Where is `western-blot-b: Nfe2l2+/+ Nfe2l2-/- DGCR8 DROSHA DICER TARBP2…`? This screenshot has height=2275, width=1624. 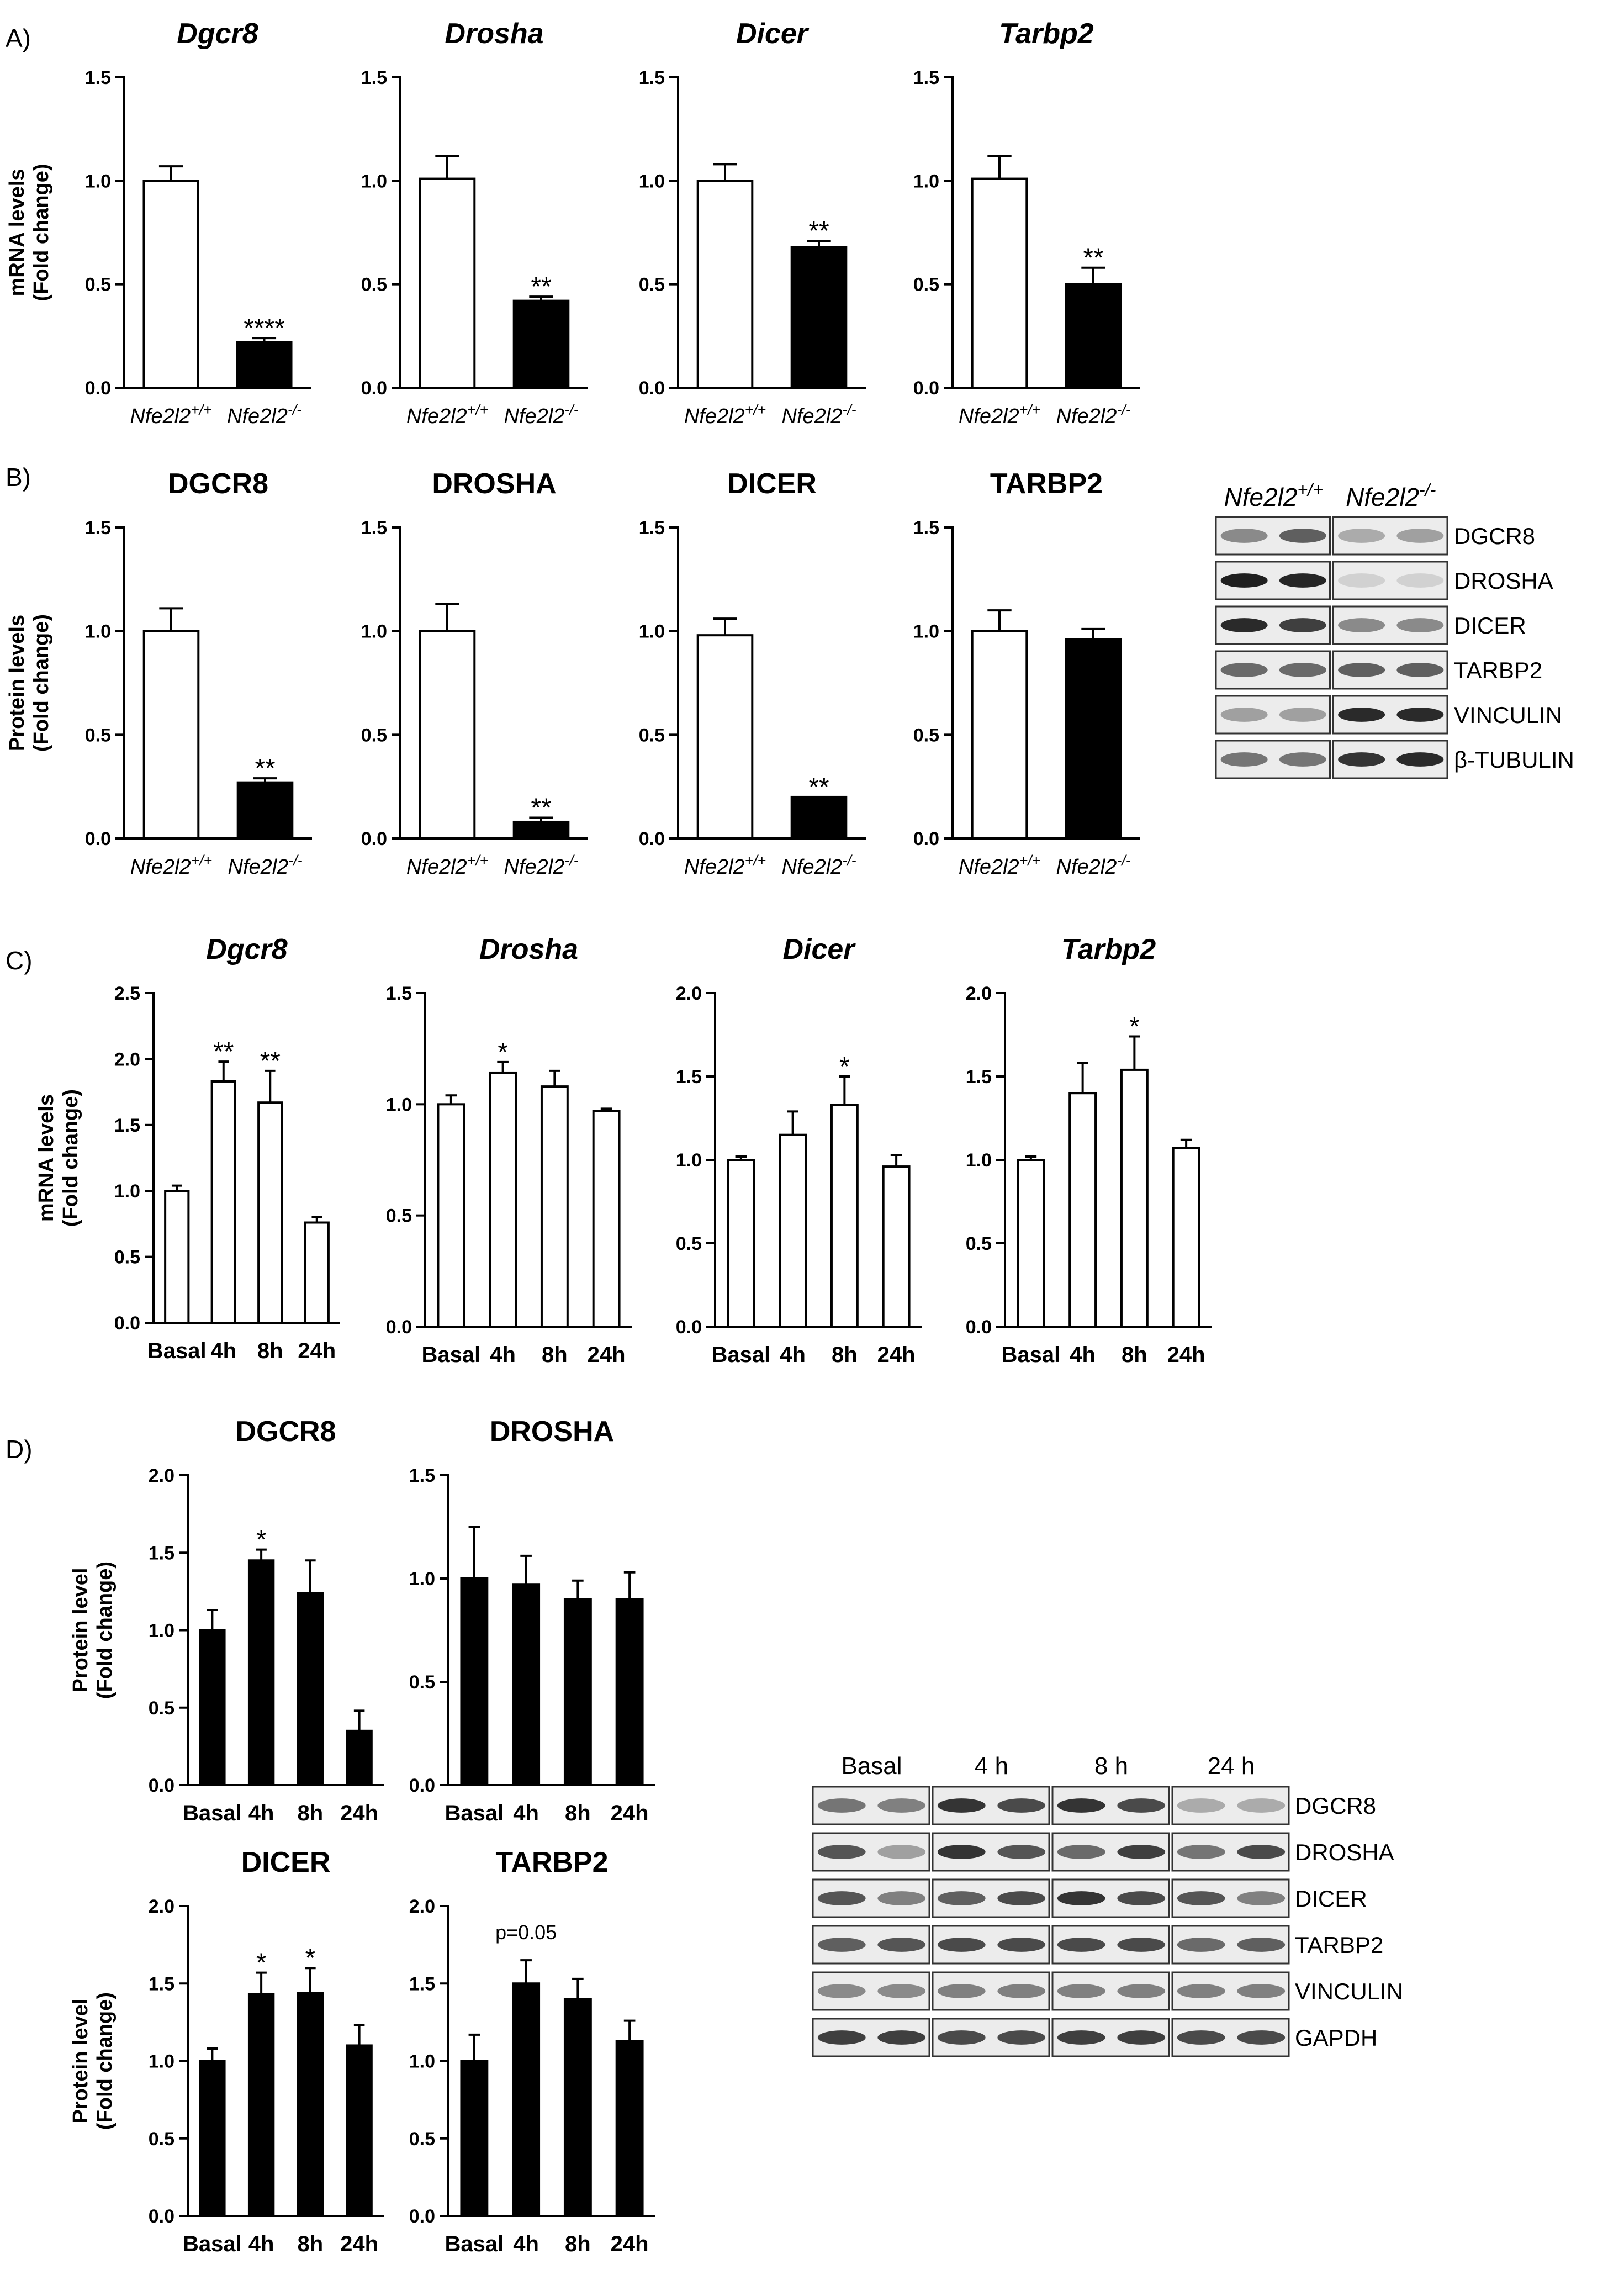
western-blot-b: Nfe2l2+/+ Nfe2l2-/- DGCR8 DROSHA DICER TARBP2… is located at coordinates (1395, 629).